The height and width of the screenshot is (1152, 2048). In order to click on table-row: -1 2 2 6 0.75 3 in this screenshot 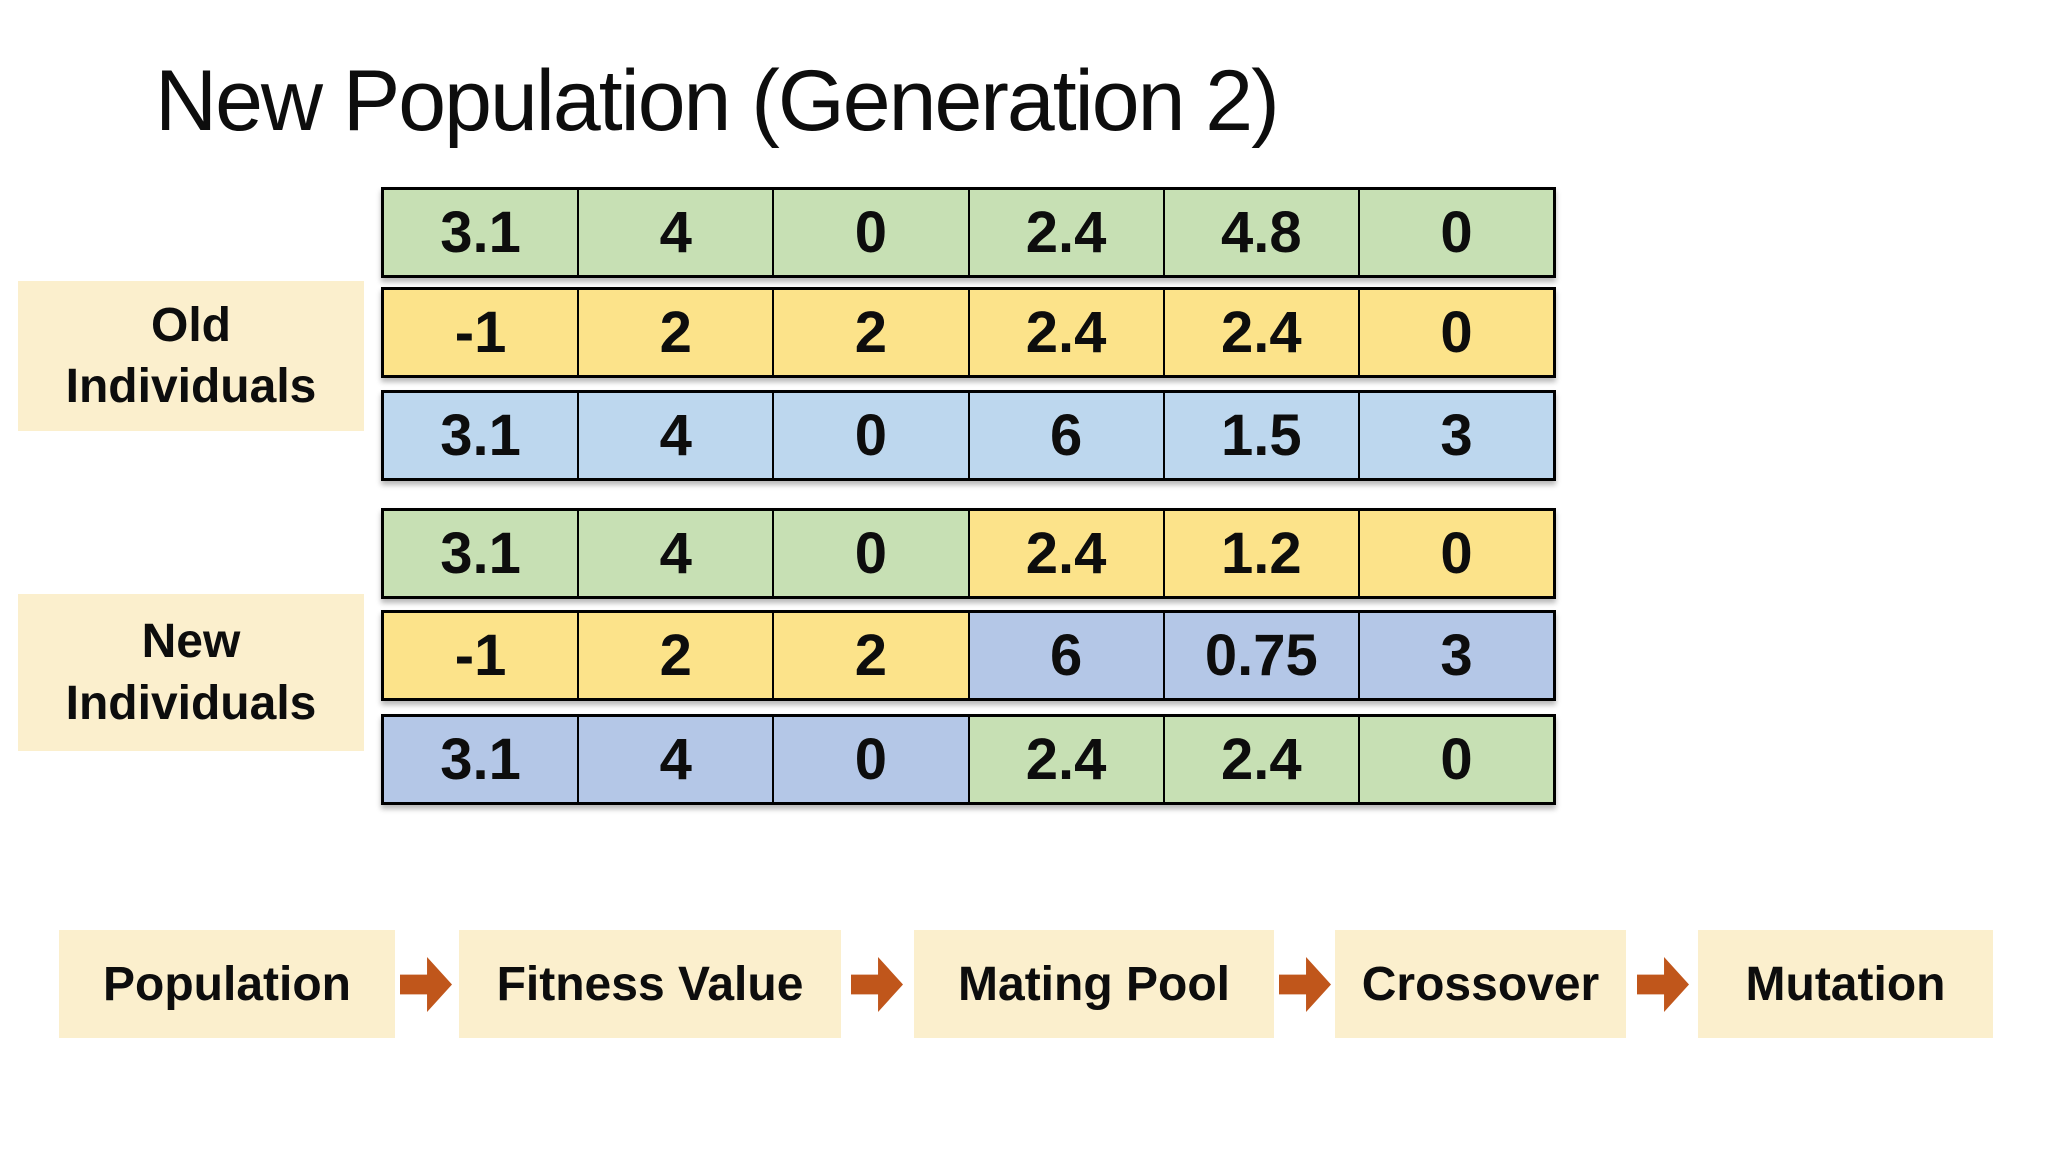, I will do `click(968, 655)`.